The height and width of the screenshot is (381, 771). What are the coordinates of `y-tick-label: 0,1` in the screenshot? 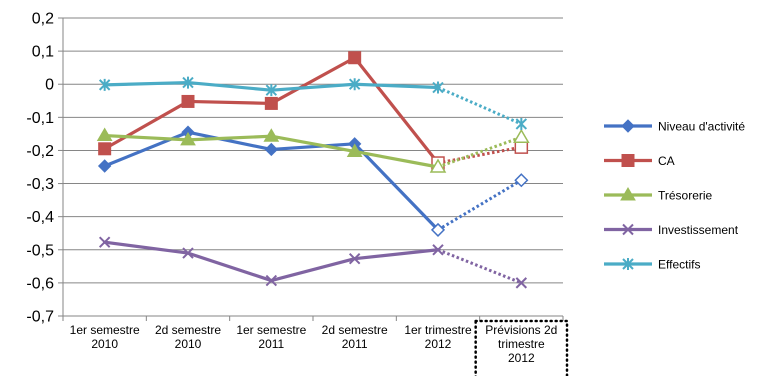 It's located at (43, 52).